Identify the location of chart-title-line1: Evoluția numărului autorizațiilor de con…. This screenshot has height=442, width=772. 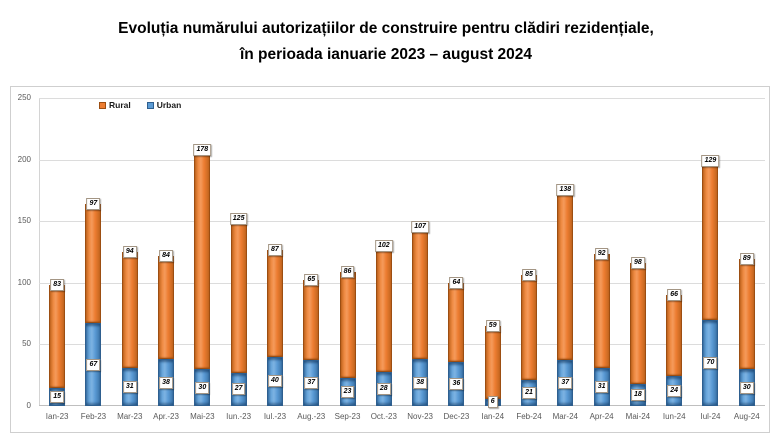
(386, 28).